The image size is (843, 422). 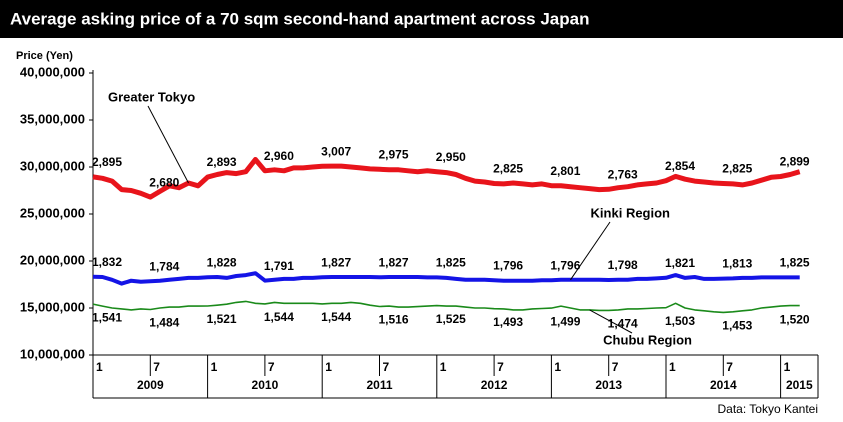 I want to click on value-label: 1,798, so click(x=623, y=265).